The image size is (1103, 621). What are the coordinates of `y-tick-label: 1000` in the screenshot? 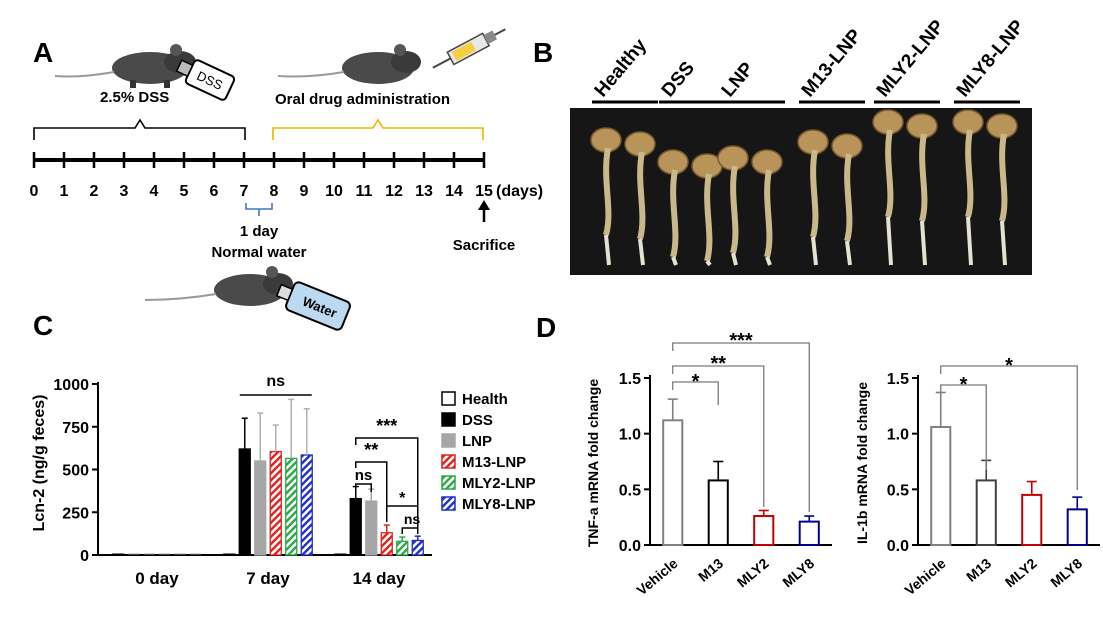 It's located at (71, 385).